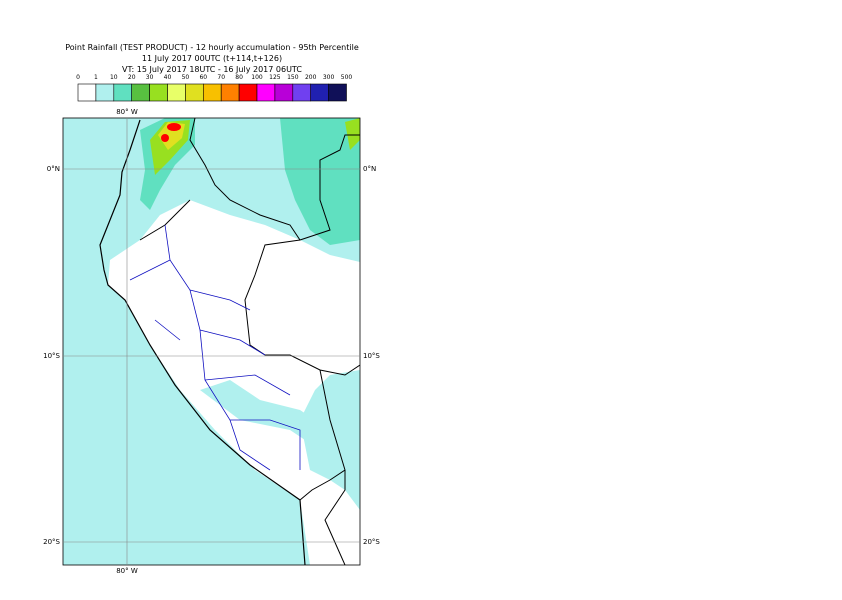 The width and height of the screenshot is (842, 600). Describe the element at coordinates (352, 134) in the screenshot. I see `rain-area` at that location.